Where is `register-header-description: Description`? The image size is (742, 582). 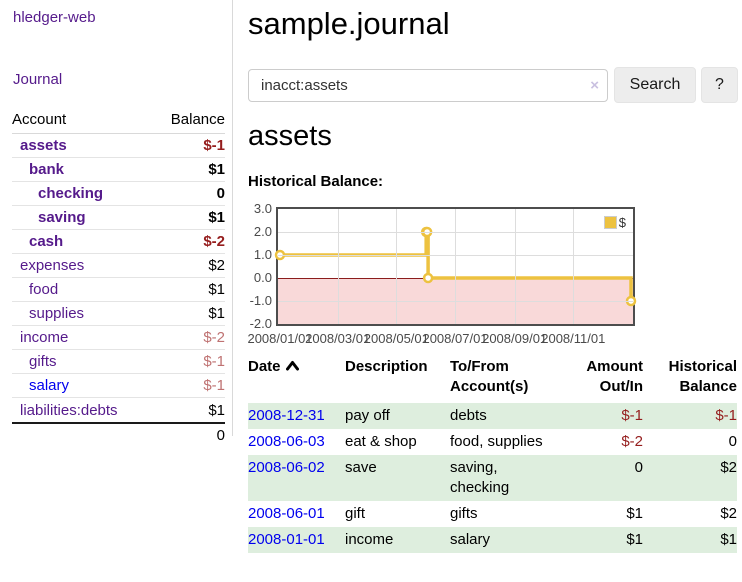
register-header-description: Description is located at coordinates (386, 366).